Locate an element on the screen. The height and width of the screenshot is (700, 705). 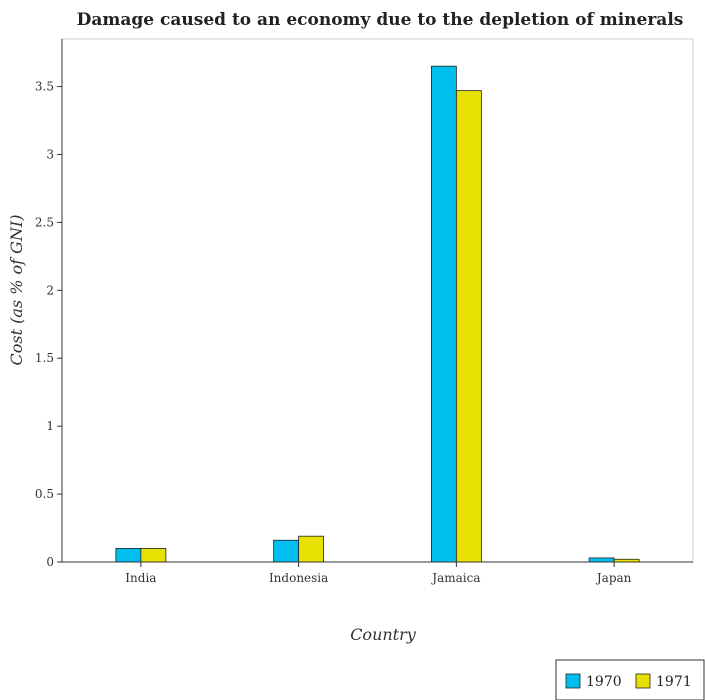
y-tick-label: 2 is located at coordinates (50, 290).